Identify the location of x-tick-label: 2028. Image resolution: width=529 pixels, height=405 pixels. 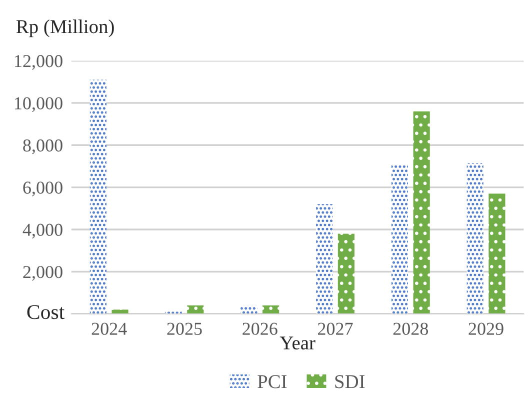
(410, 328).